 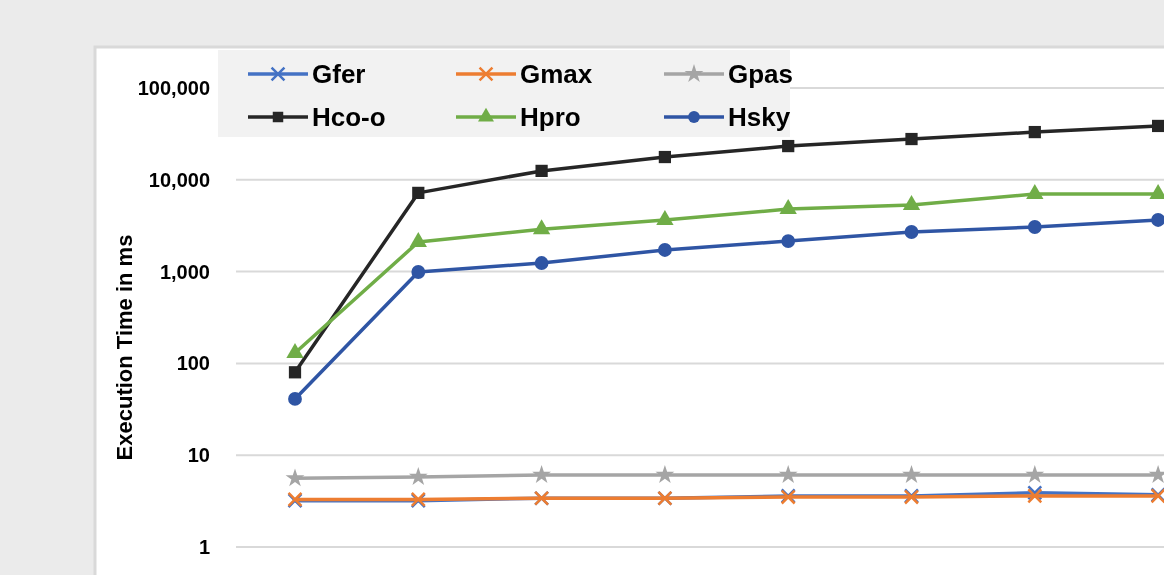 I want to click on legend-label: Hpro, so click(x=550, y=117).